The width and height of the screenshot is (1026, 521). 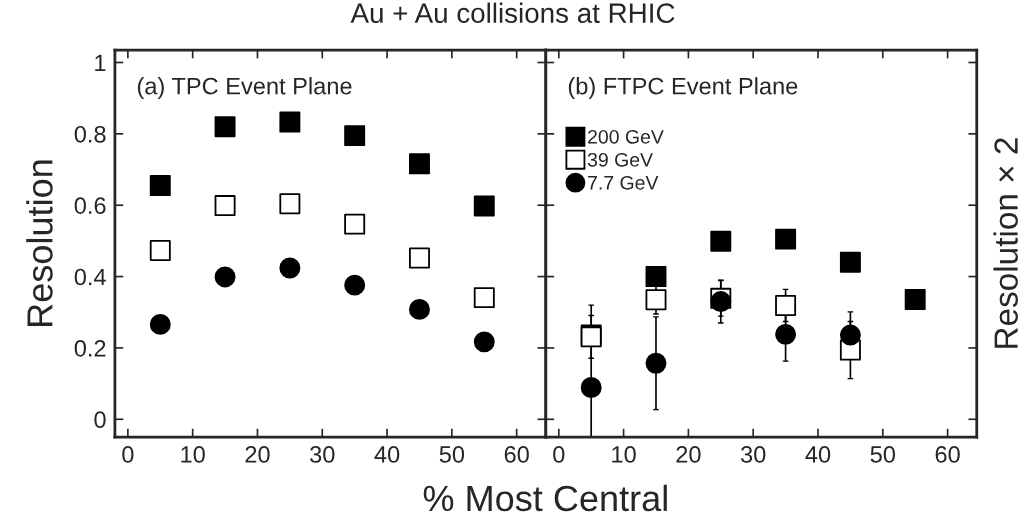 What do you see at coordinates (90, 277) in the screenshot?
I see `y-tick-label: 0.4` at bounding box center [90, 277].